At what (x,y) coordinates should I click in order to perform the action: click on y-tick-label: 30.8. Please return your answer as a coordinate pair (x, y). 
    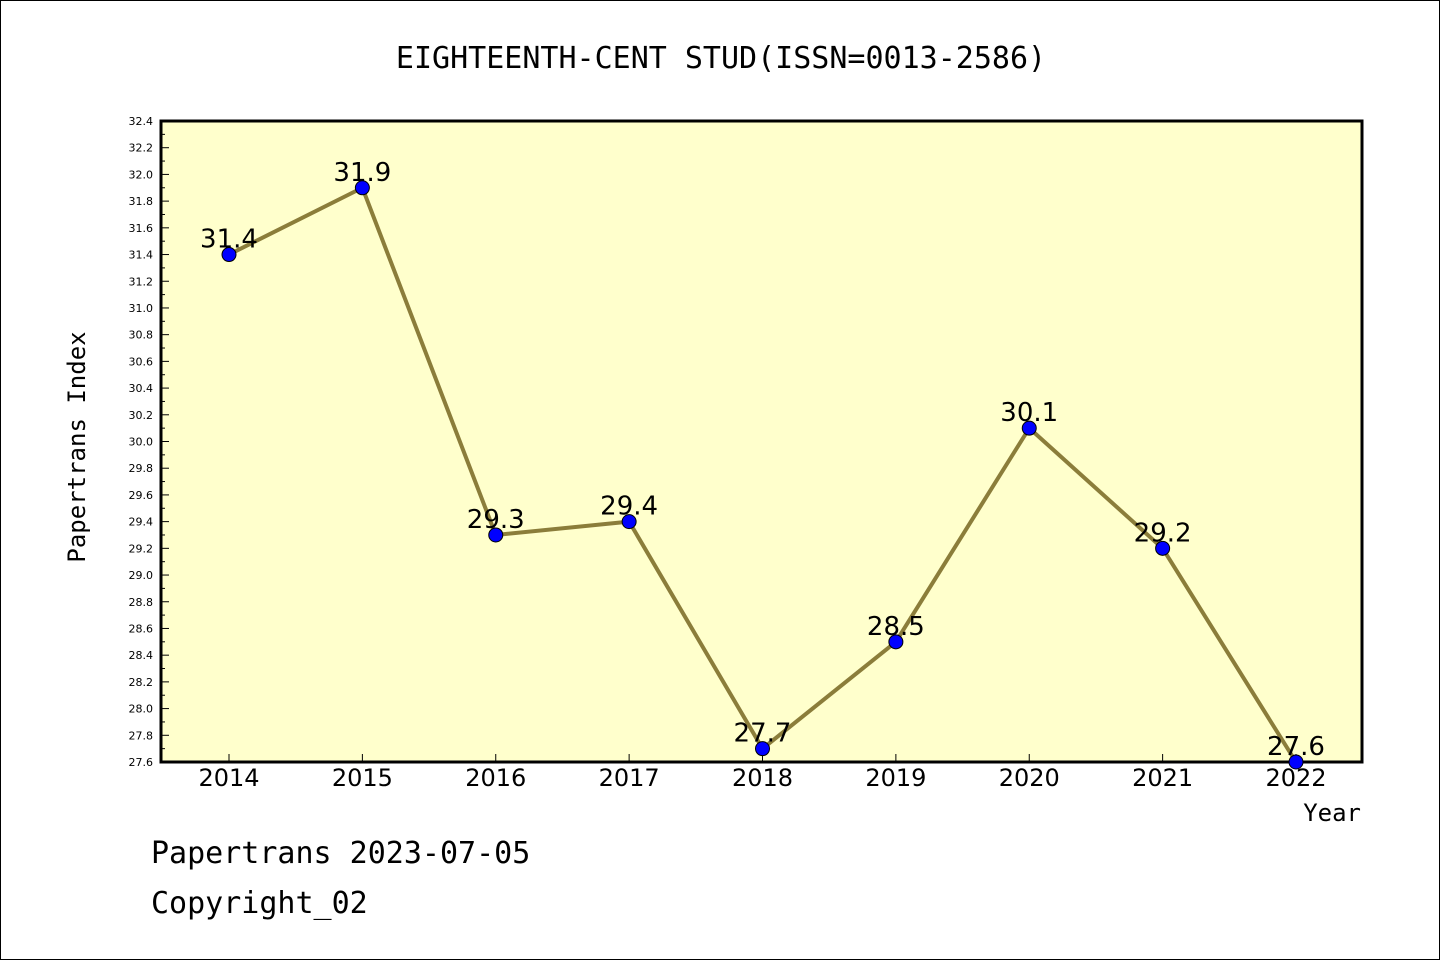
    Looking at the image, I should click on (141, 335).